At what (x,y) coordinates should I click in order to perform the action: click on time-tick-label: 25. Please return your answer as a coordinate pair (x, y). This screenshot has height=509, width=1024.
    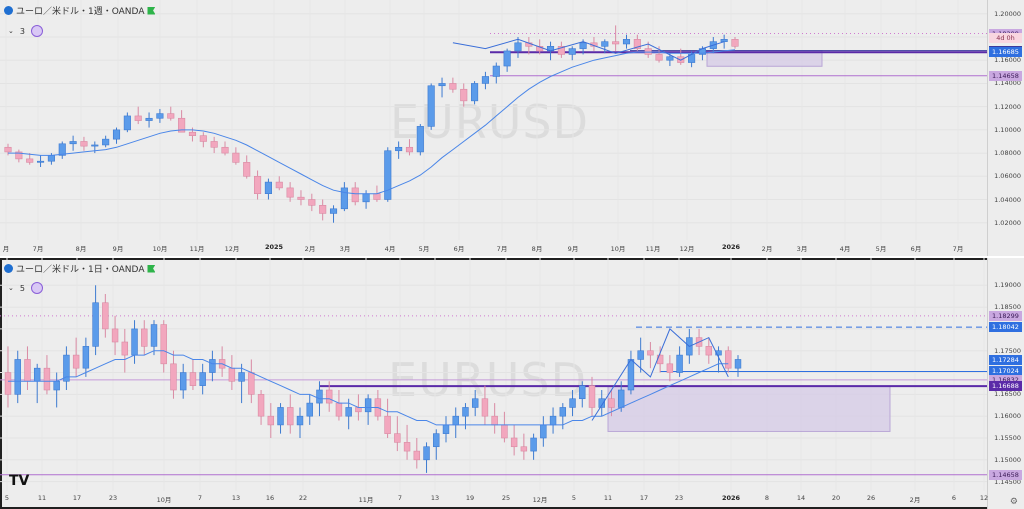
    Looking at the image, I should click on (506, 498).